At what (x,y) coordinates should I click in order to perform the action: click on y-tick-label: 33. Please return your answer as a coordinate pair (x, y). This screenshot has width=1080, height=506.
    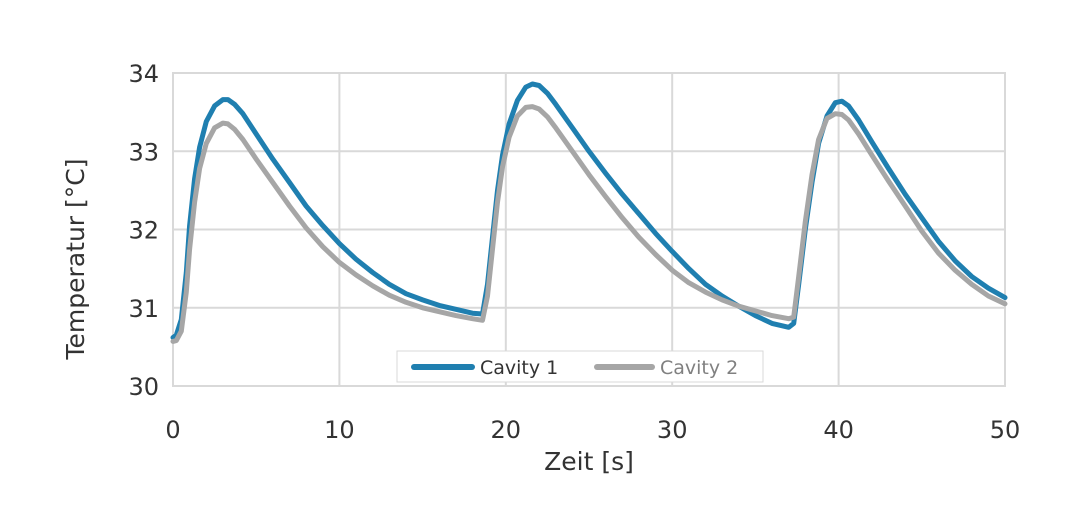
    Looking at the image, I should click on (143, 152).